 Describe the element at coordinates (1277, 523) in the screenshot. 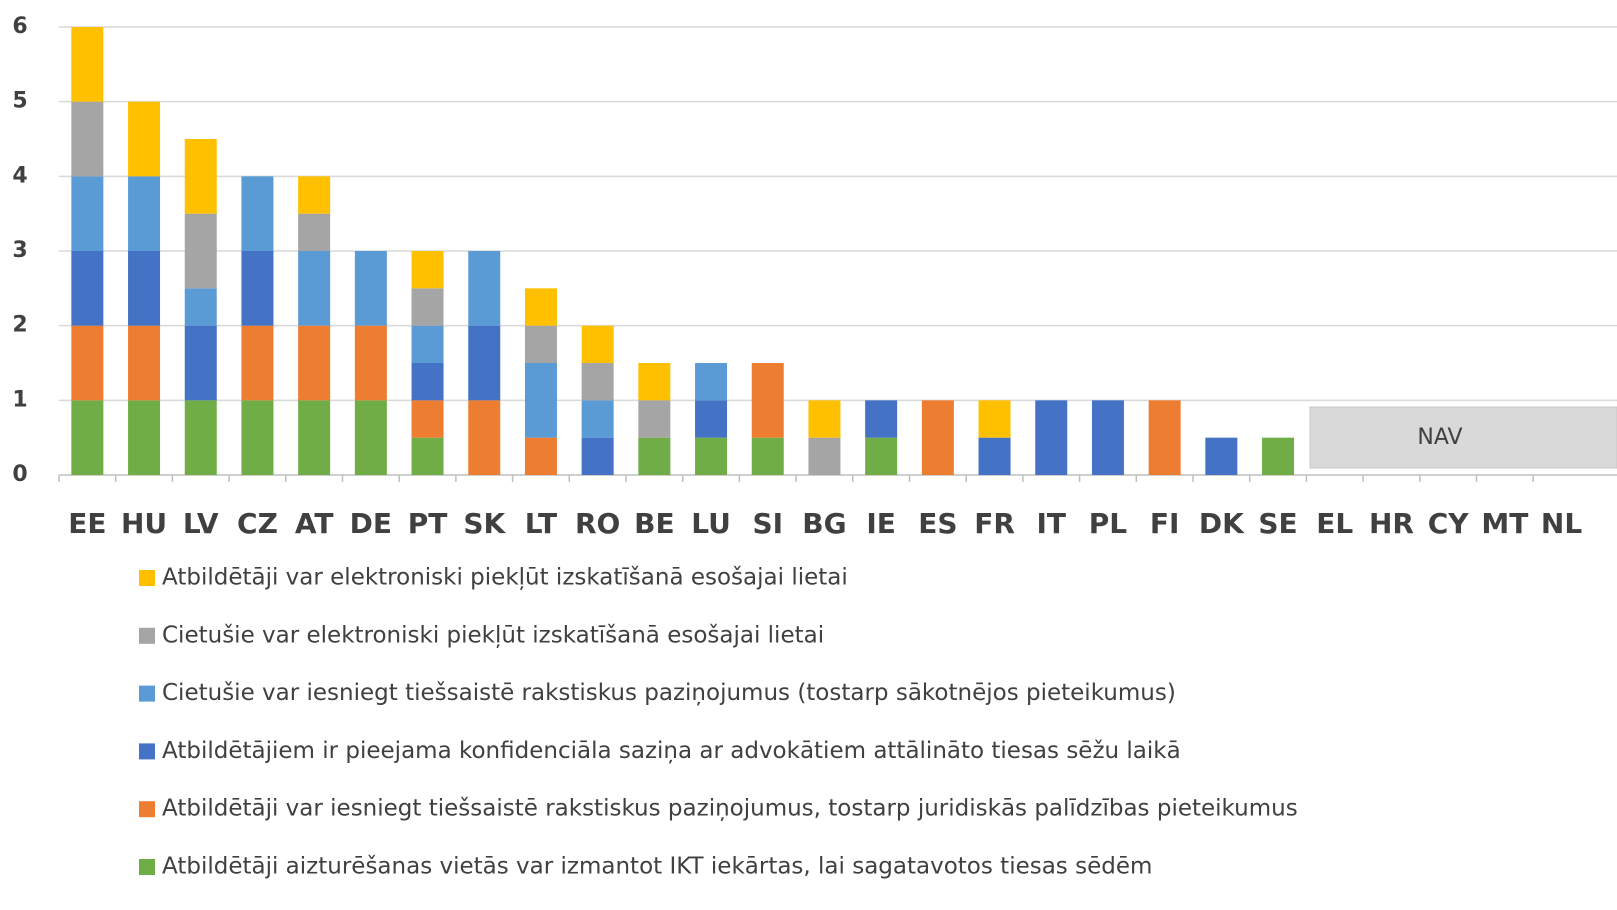

I see `x-tick-label: SE` at that location.